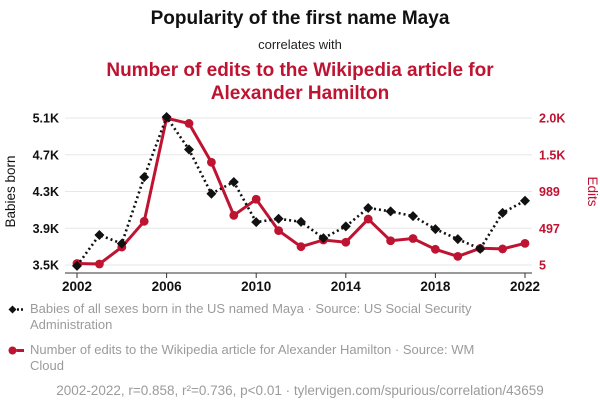 This screenshot has height=414, width=600. Describe the element at coordinates (16, 309) in the screenshot. I see `black-diamond-dashed-icon` at that location.